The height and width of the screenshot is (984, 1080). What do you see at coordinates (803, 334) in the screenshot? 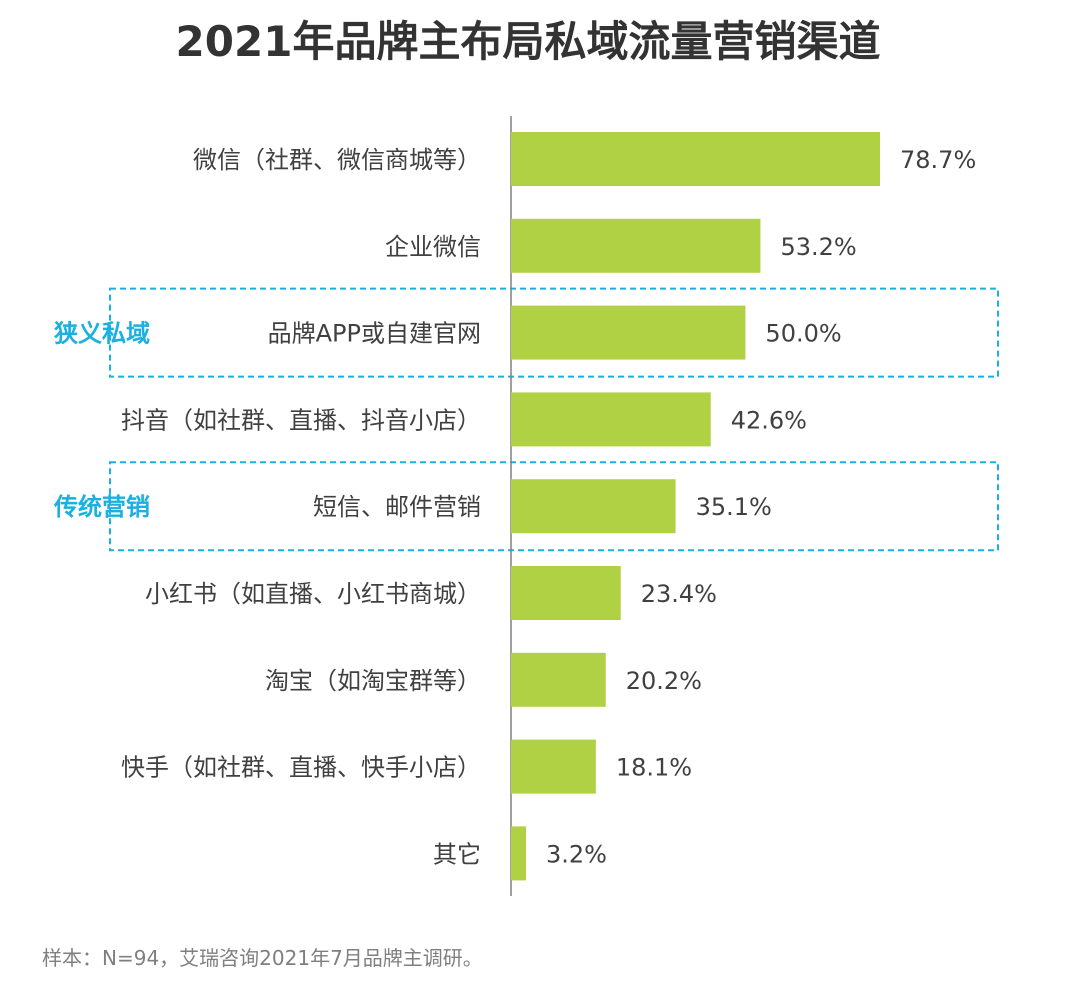
I see `value-label: 50.0%` at bounding box center [803, 334].